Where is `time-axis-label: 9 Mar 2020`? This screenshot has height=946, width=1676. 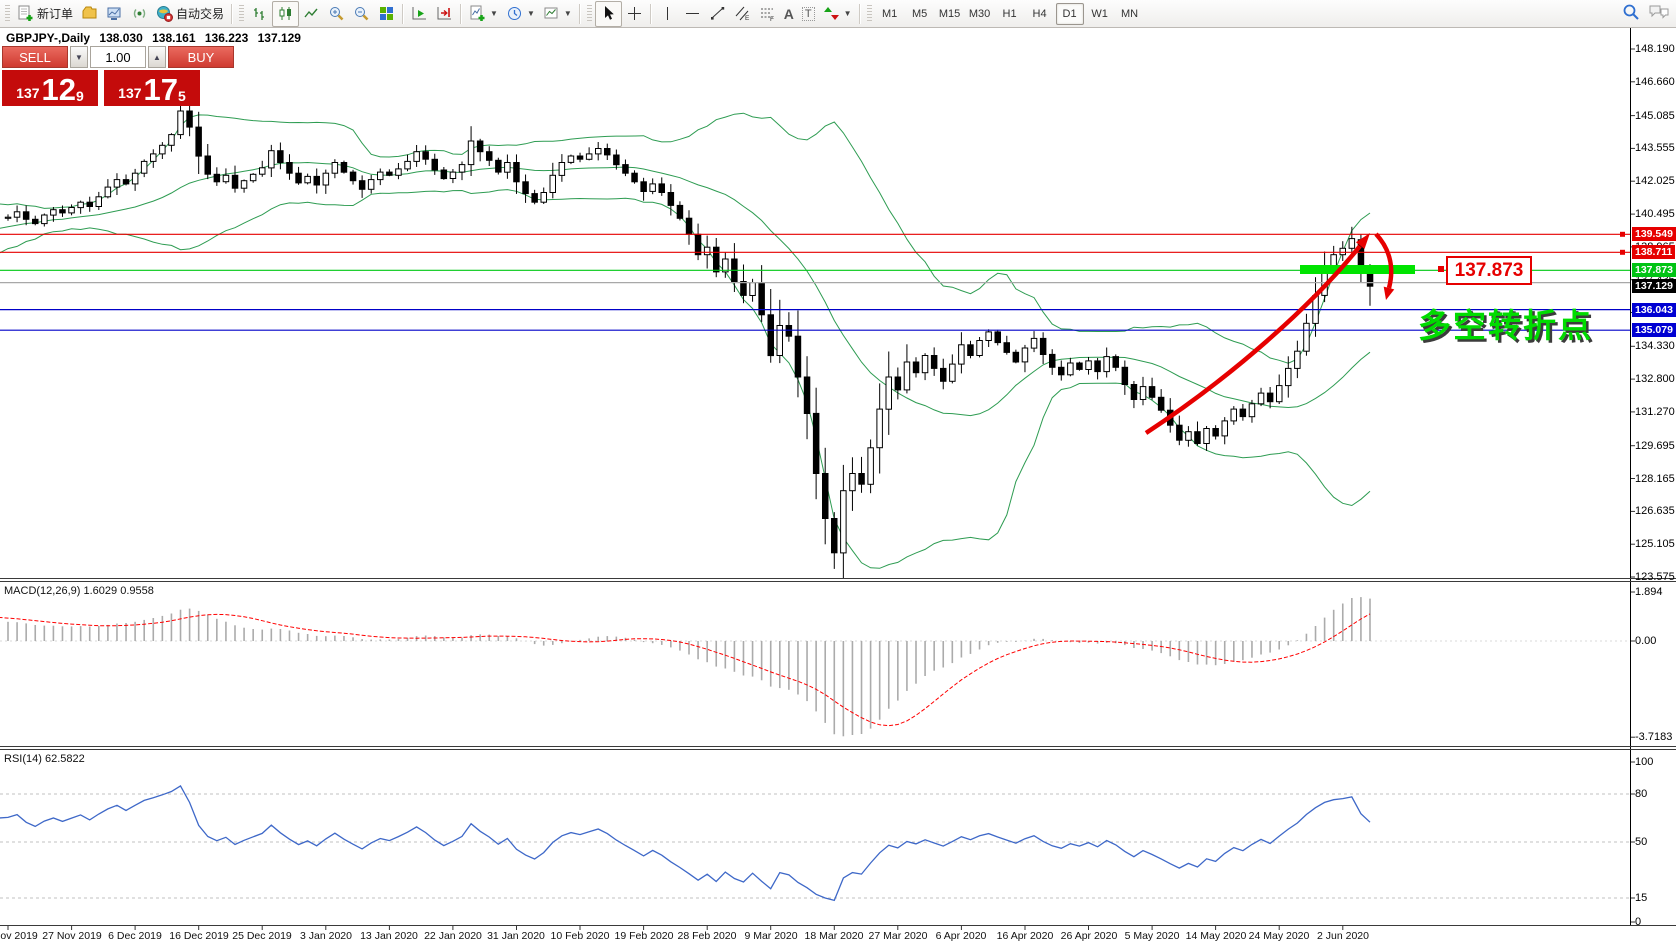
time-axis-label: 9 Mar 2020 is located at coordinates (771, 936).